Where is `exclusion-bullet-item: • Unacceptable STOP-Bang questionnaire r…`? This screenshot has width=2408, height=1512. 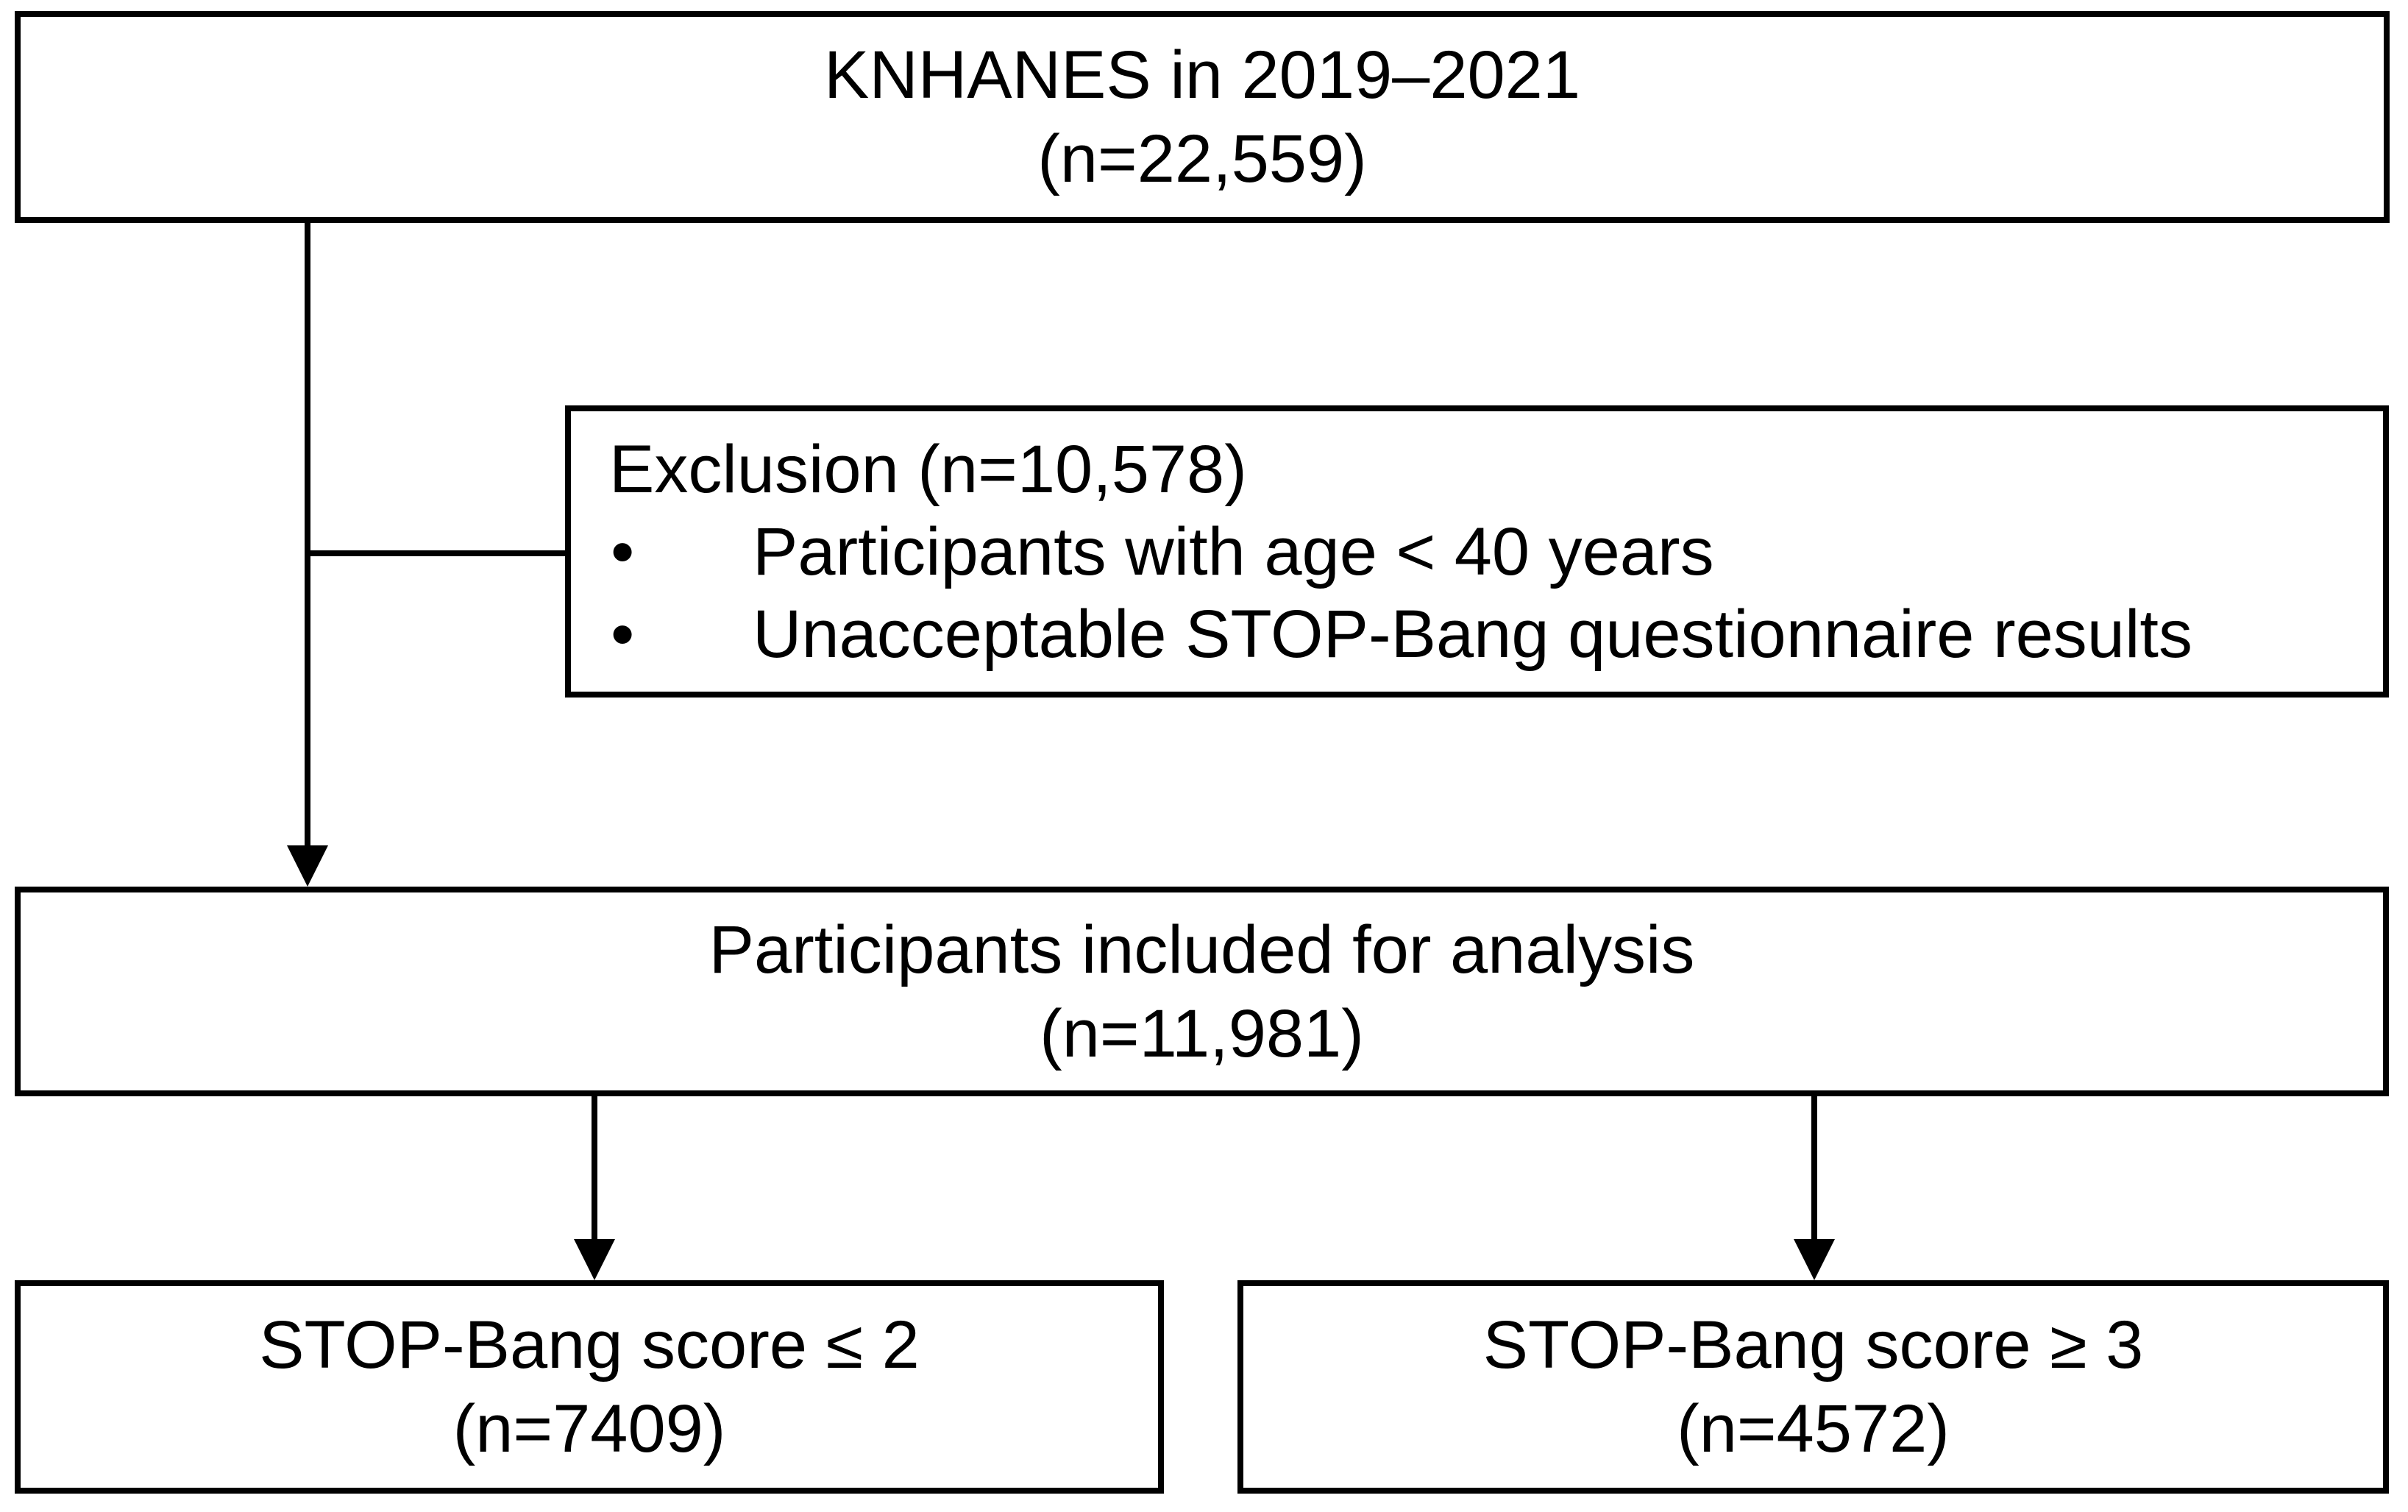
exclusion-bullet-item: • Unacceptable STOP-Bang questionnaire r… is located at coordinates (1477, 634).